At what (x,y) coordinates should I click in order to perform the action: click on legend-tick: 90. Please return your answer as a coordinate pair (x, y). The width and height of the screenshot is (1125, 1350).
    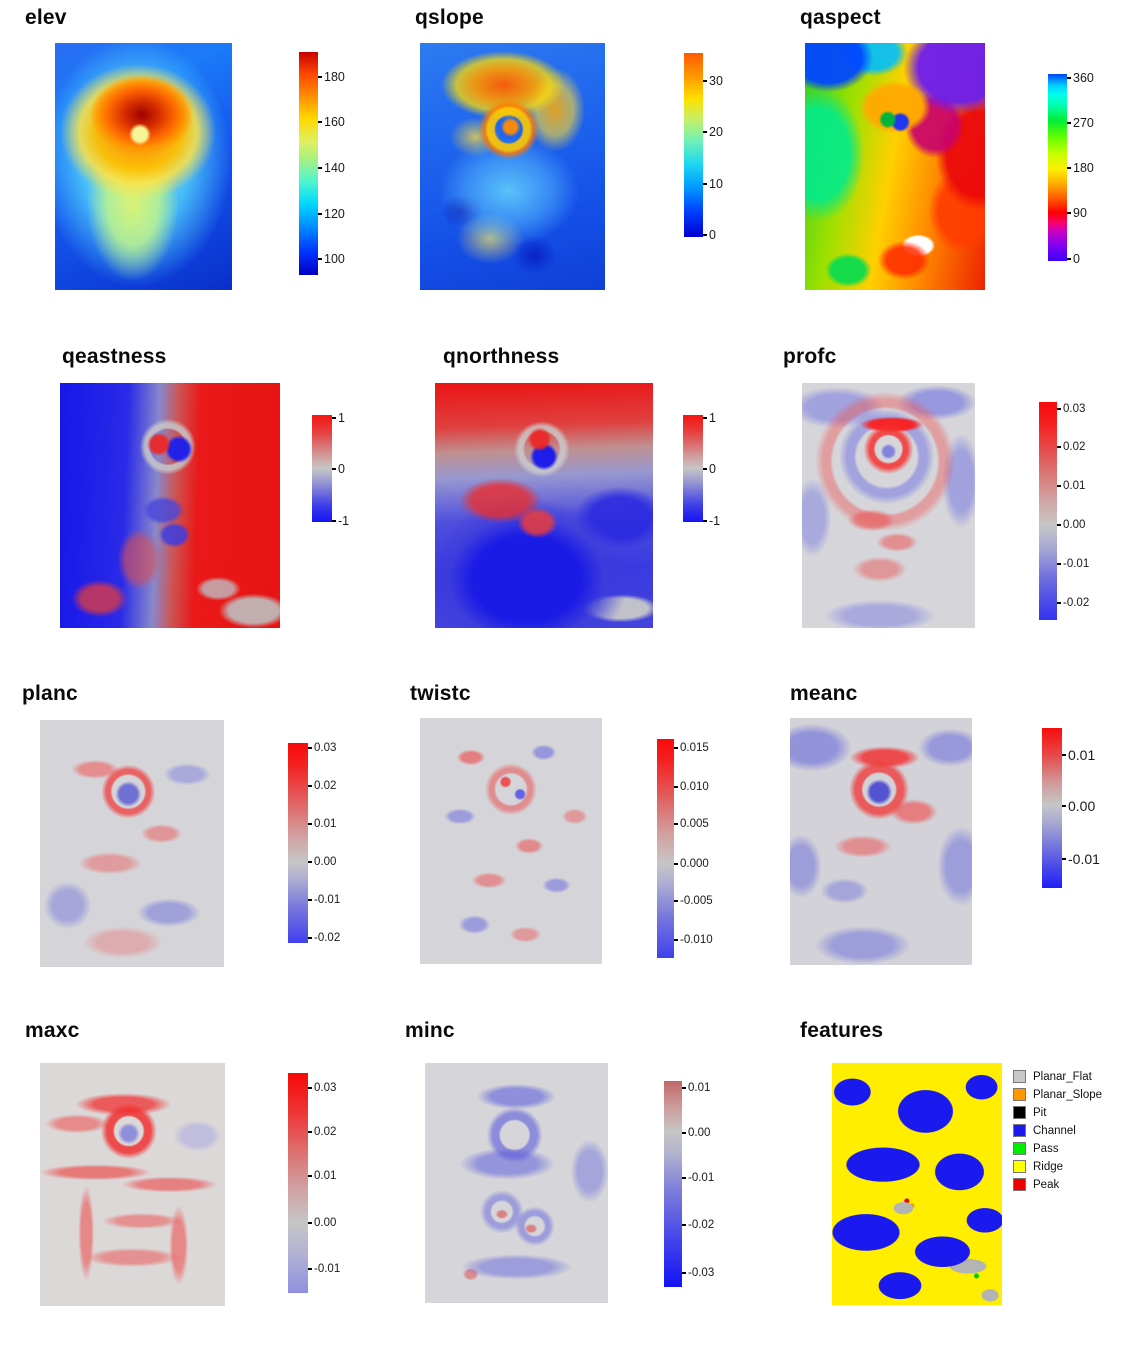
    Looking at the image, I should click on (1077, 213).